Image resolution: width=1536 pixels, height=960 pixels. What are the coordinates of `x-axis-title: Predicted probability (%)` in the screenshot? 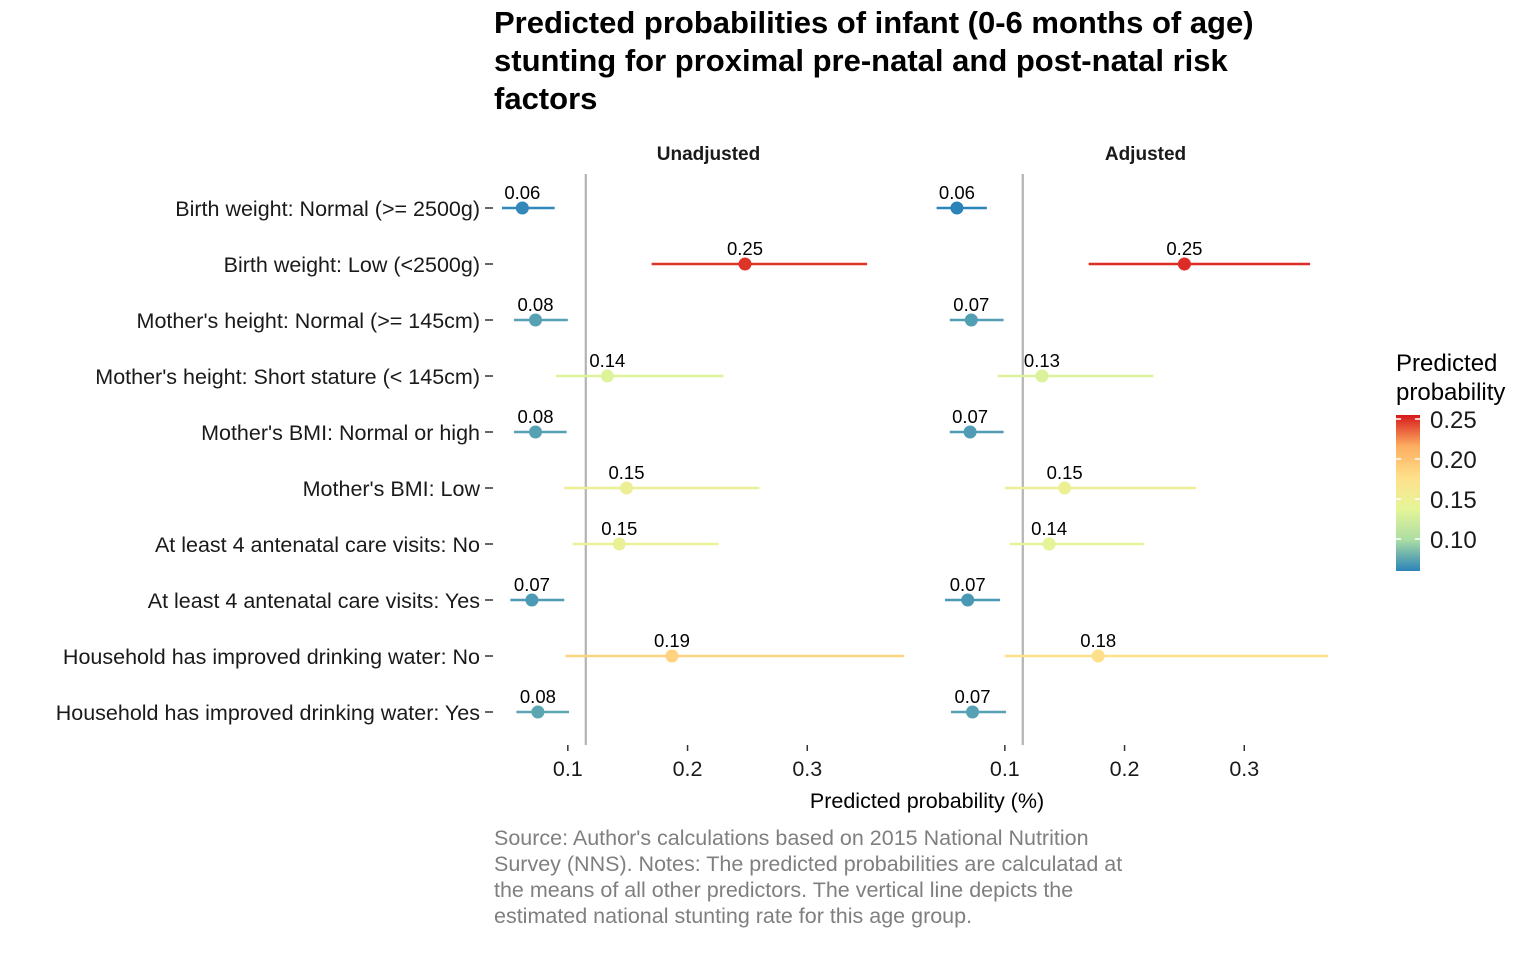 It's located at (927, 801).